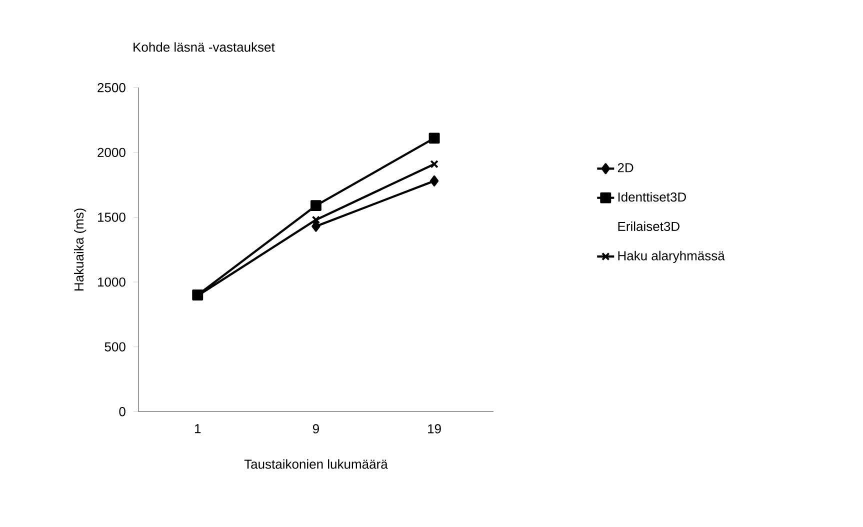  What do you see at coordinates (112, 282) in the screenshot?
I see `y-tick-label: 1000` at bounding box center [112, 282].